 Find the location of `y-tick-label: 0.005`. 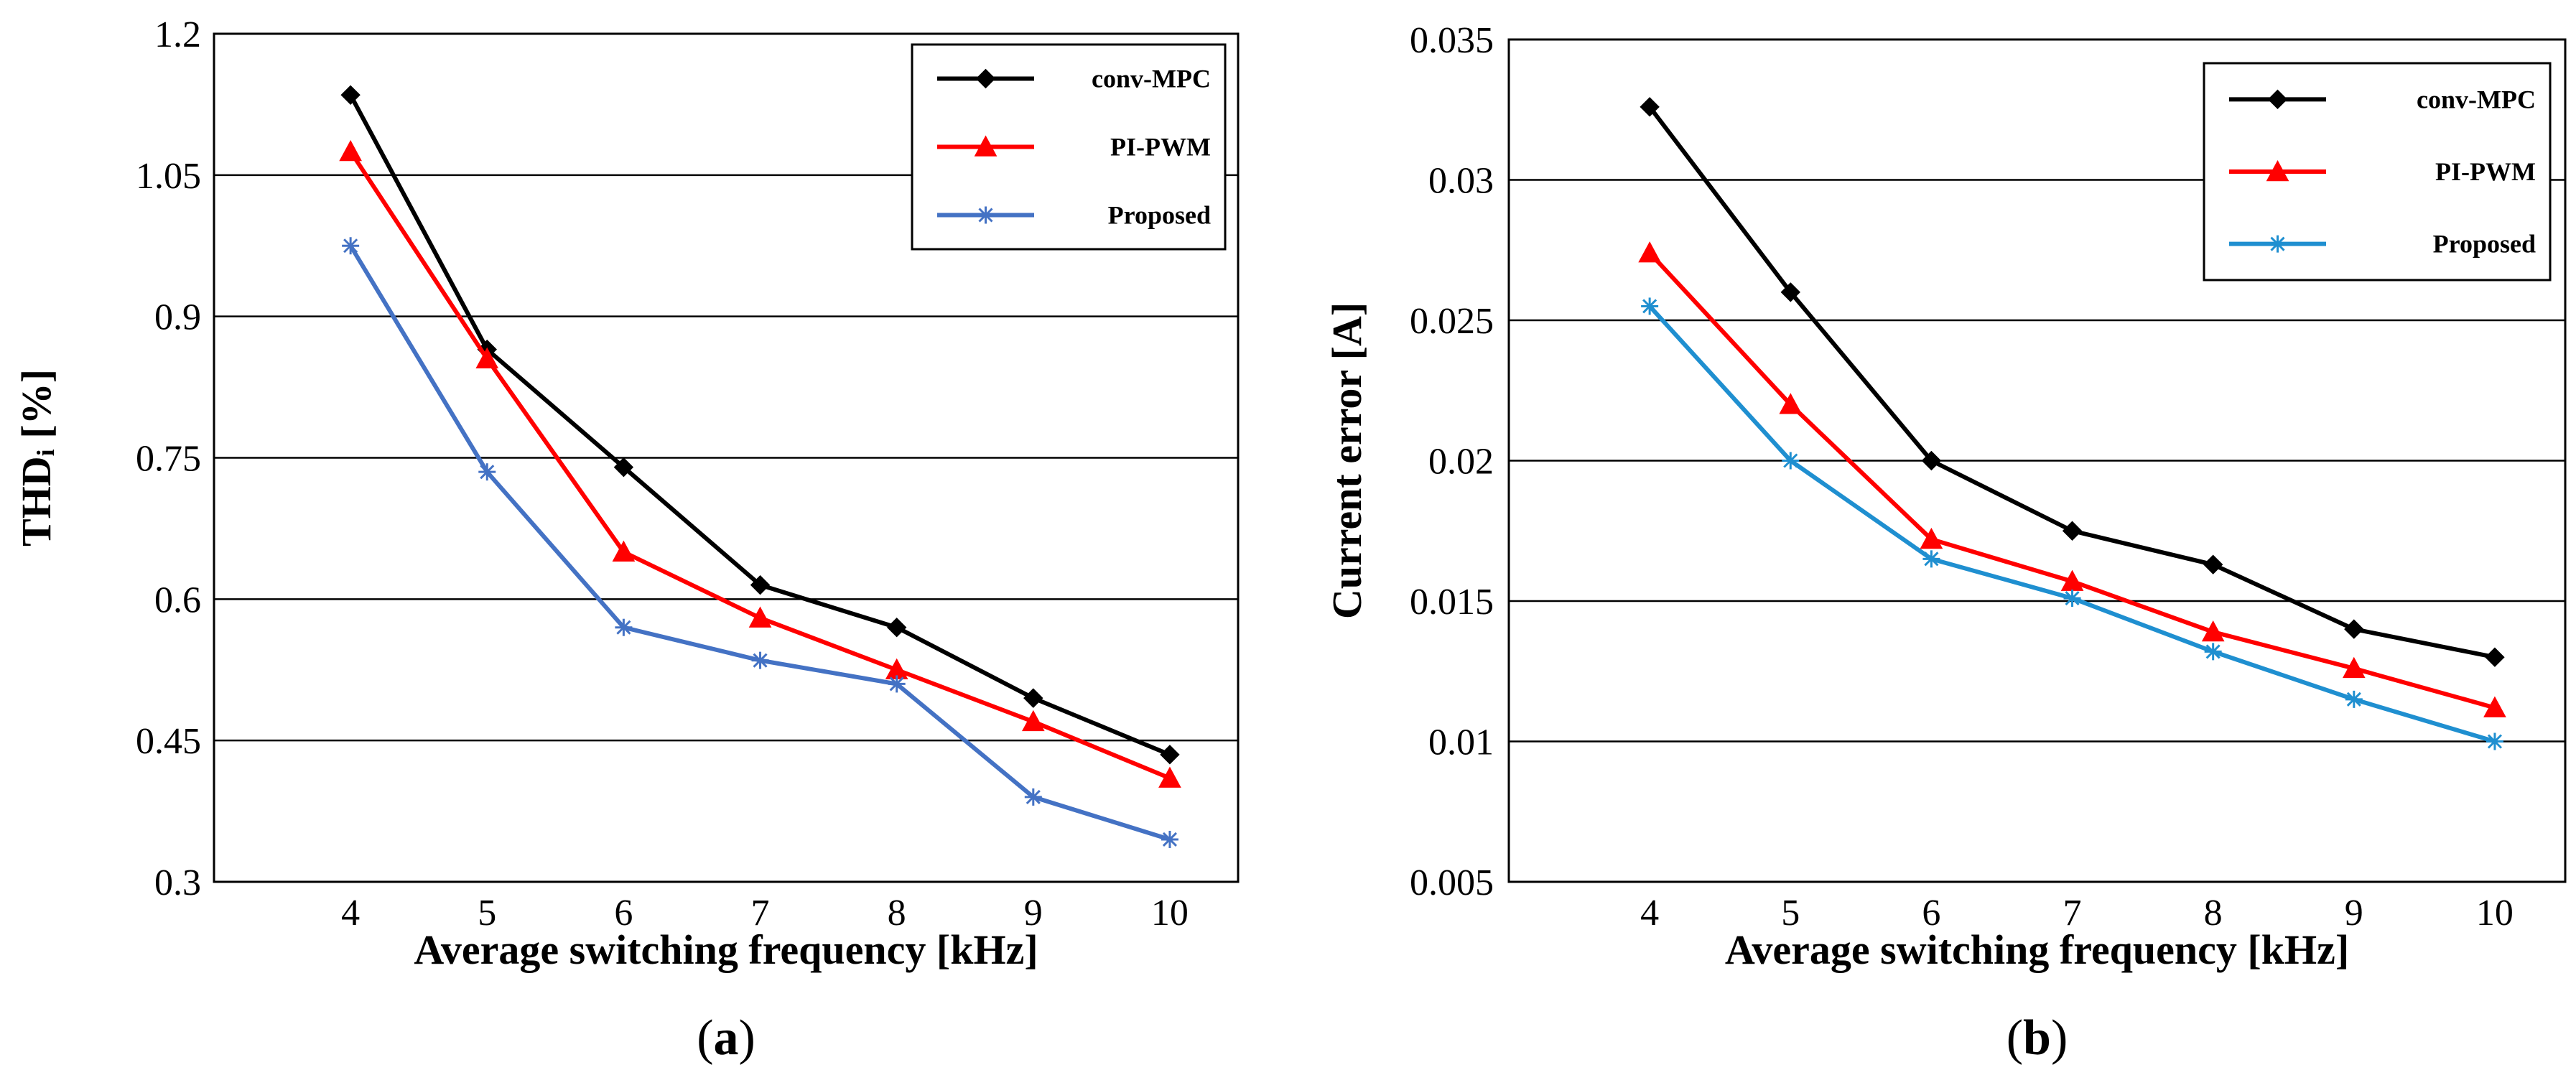

y-tick-label: 0.005 is located at coordinates (1452, 882).